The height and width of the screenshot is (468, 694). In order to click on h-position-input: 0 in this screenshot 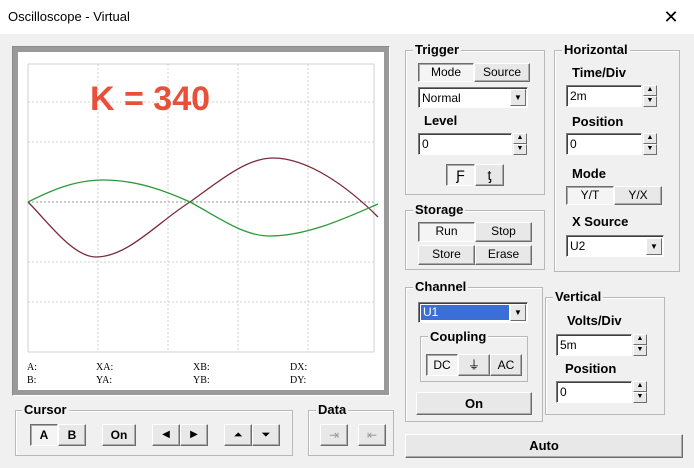, I will do `click(604, 144)`.